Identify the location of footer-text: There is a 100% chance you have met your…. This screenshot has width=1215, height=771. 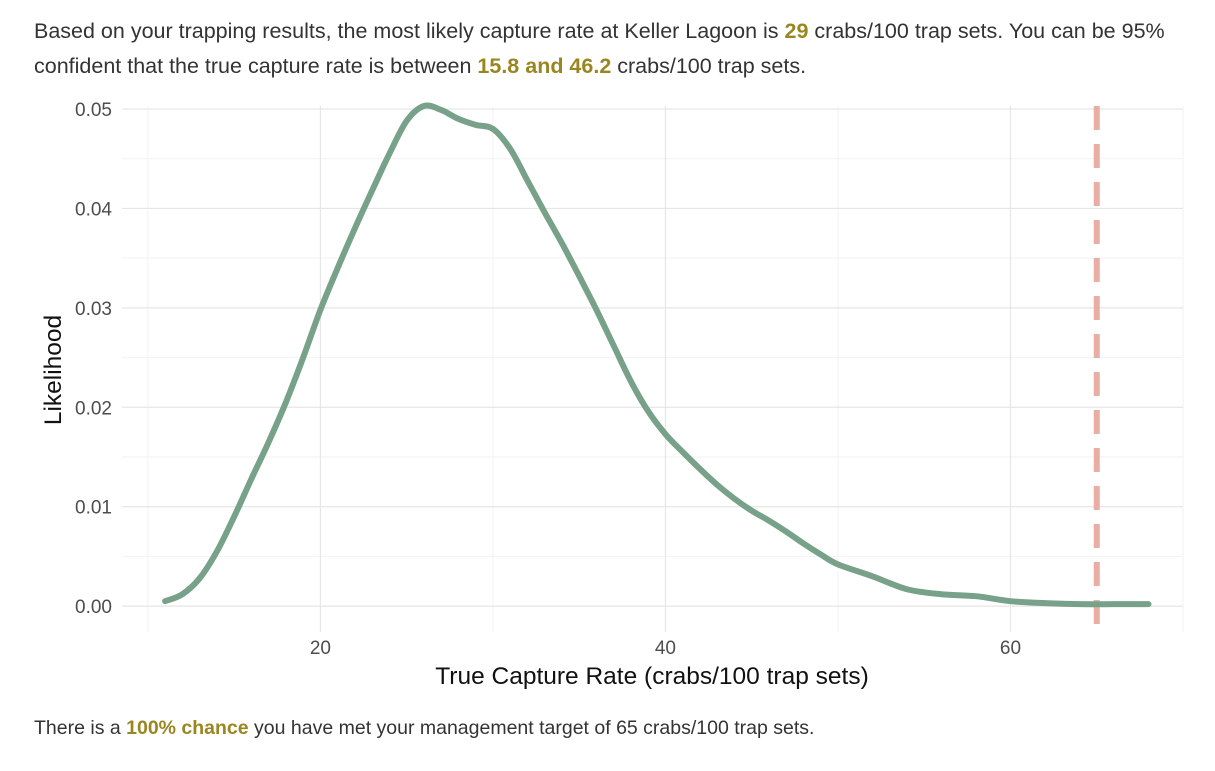
(424, 728).